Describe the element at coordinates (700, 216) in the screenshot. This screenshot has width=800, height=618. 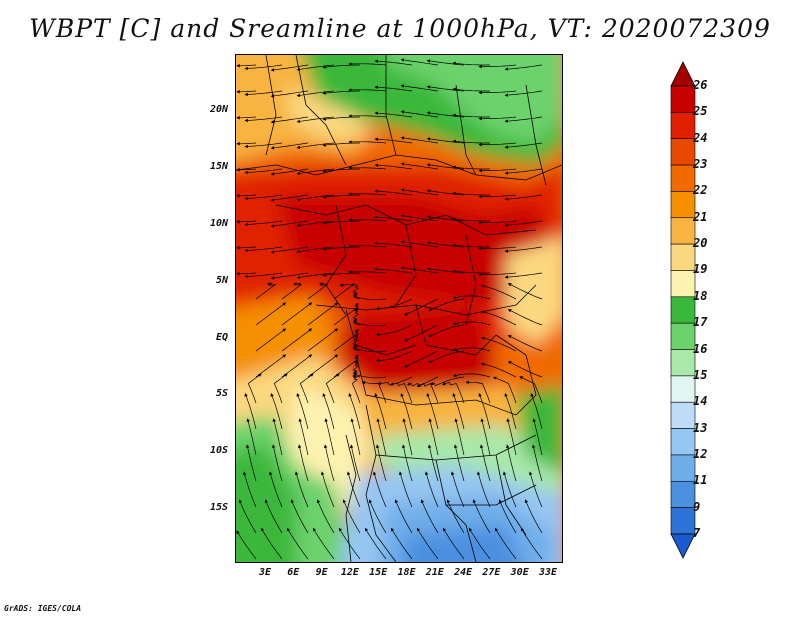
I see `colorbar-label: 21` at that location.